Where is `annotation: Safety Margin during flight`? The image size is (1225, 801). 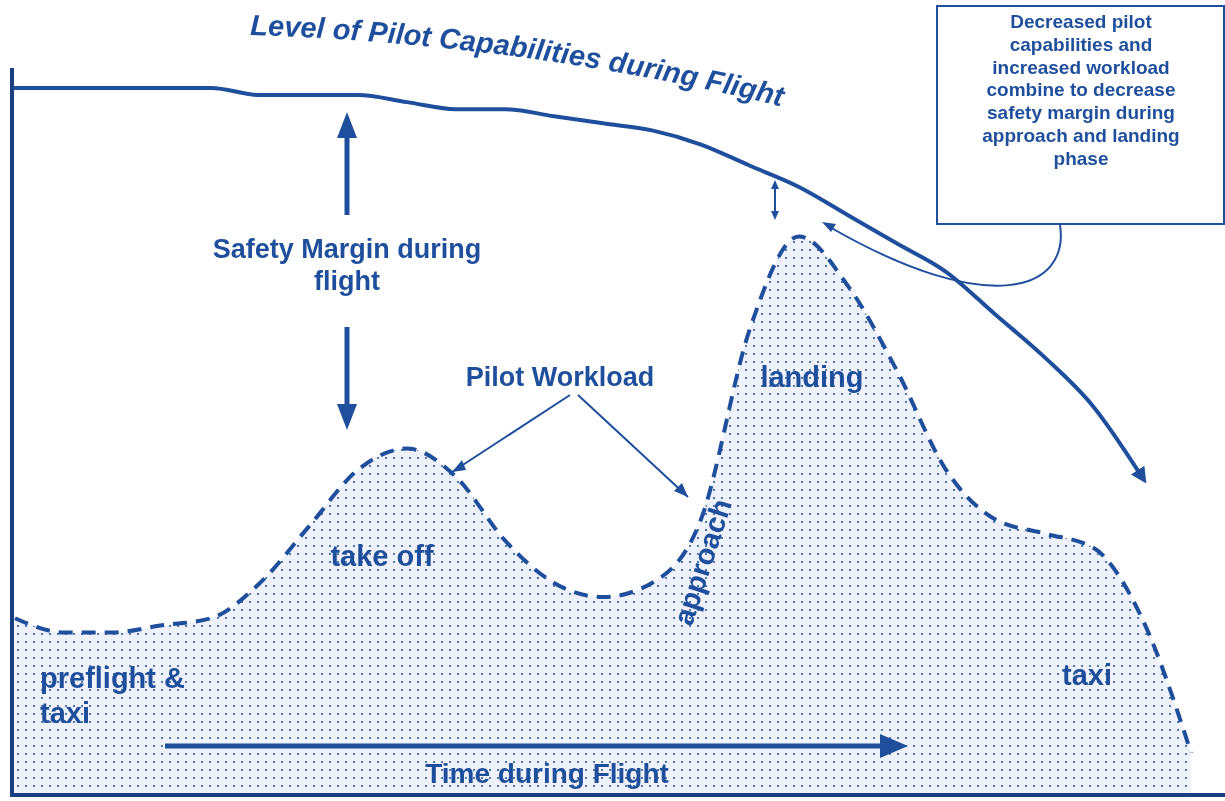
annotation: Safety Margin during flight is located at coordinates (347, 265).